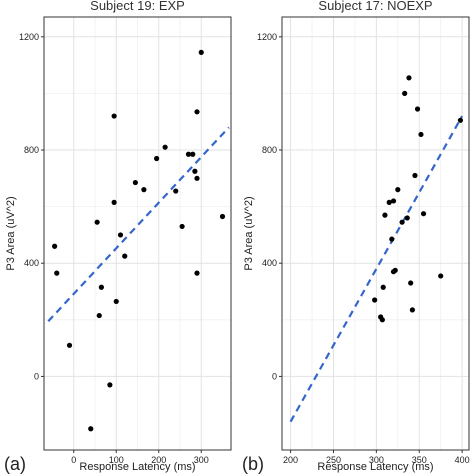 The width and height of the screenshot is (474, 476). What do you see at coordinates (462, 460) in the screenshot?
I see `x-tick-label: 400` at bounding box center [462, 460].